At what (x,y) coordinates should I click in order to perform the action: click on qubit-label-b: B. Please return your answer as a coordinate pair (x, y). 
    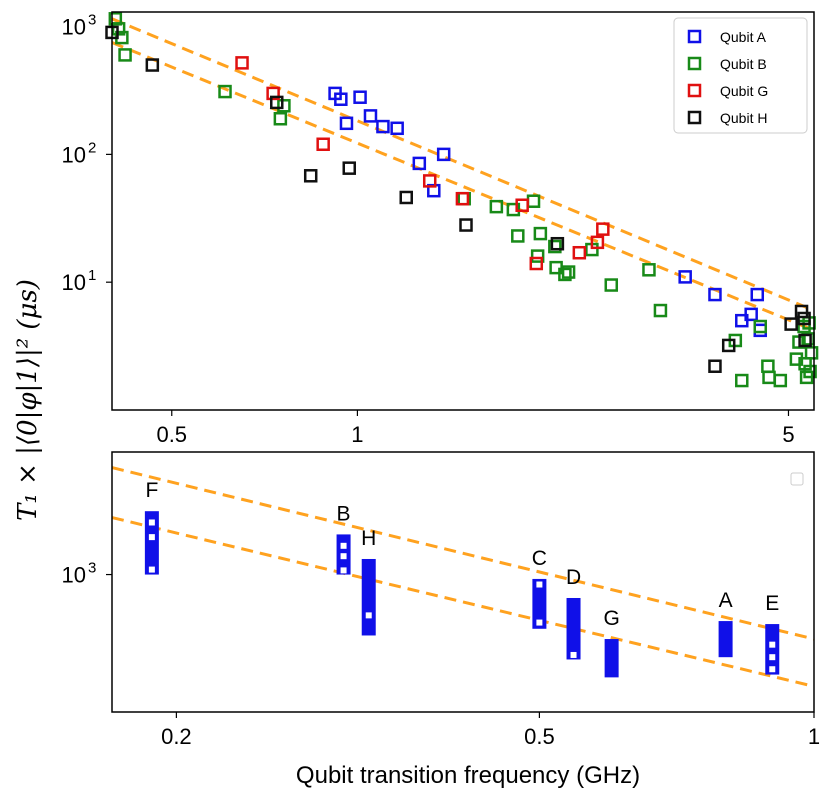
    Looking at the image, I should click on (344, 513).